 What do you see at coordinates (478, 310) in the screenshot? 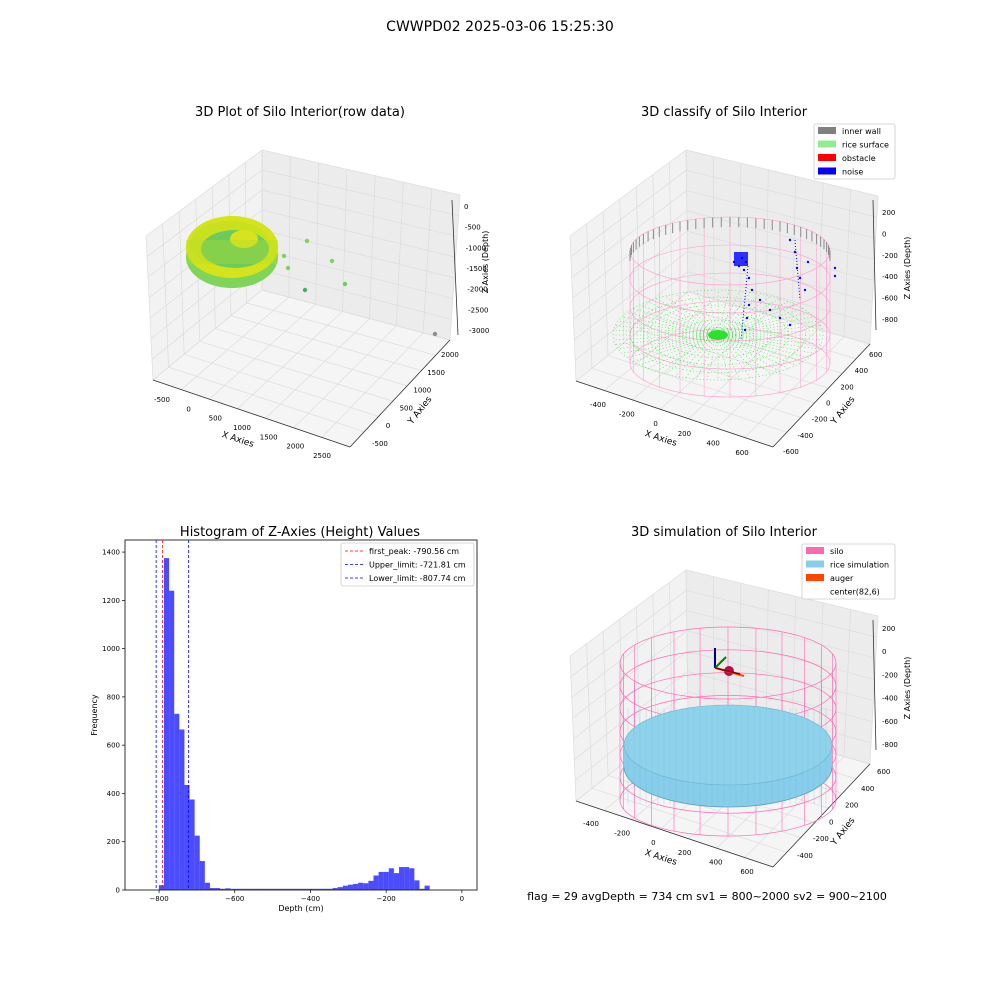
I see `tick-label: -2500` at bounding box center [478, 310].